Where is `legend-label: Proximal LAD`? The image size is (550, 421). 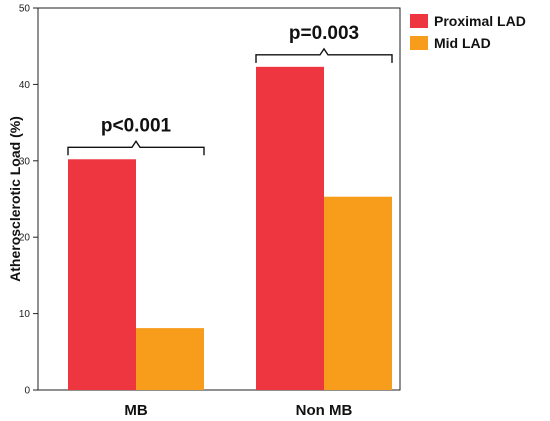 legend-label: Proximal LAD is located at coordinates (480, 21).